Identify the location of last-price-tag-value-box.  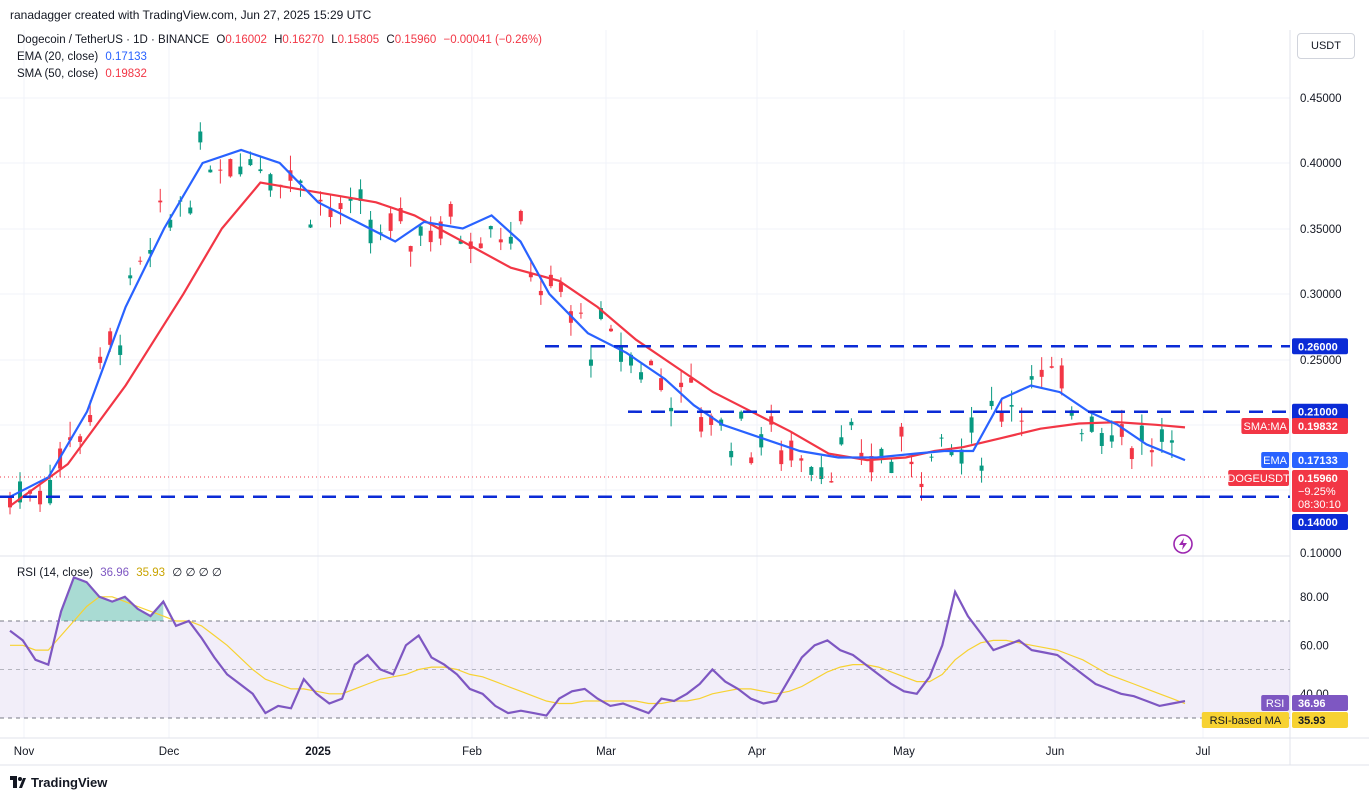
(1320, 491).